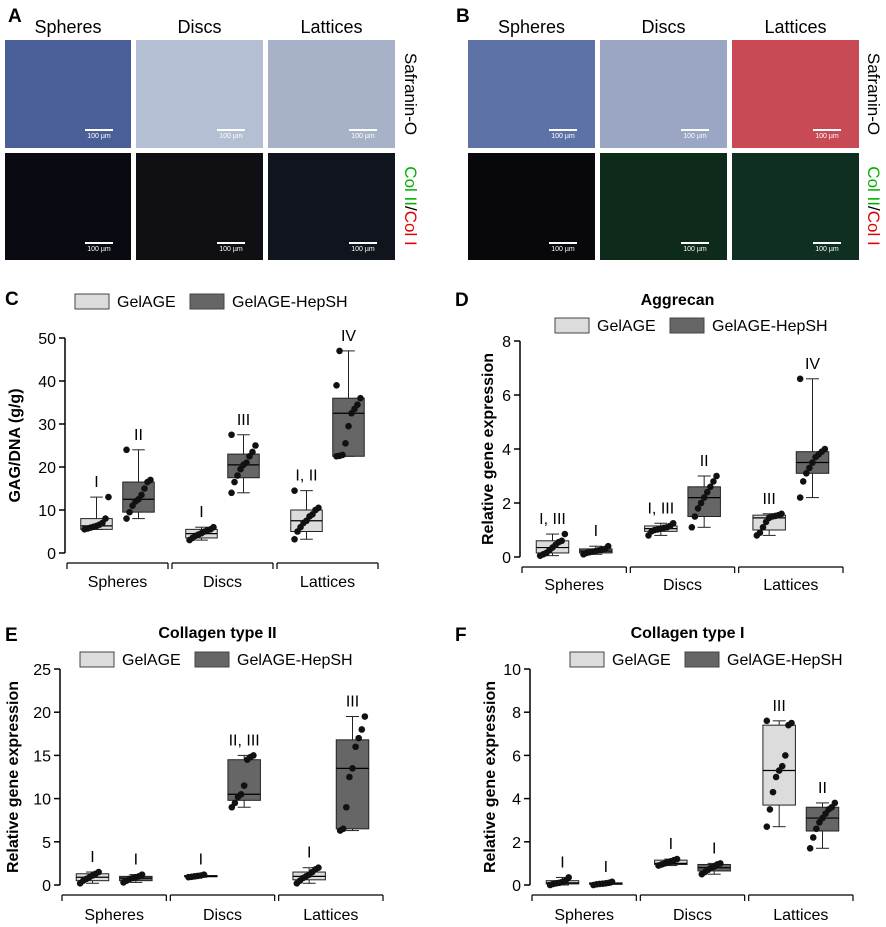  I want to click on chart-title: Aggrecan, so click(678, 300).